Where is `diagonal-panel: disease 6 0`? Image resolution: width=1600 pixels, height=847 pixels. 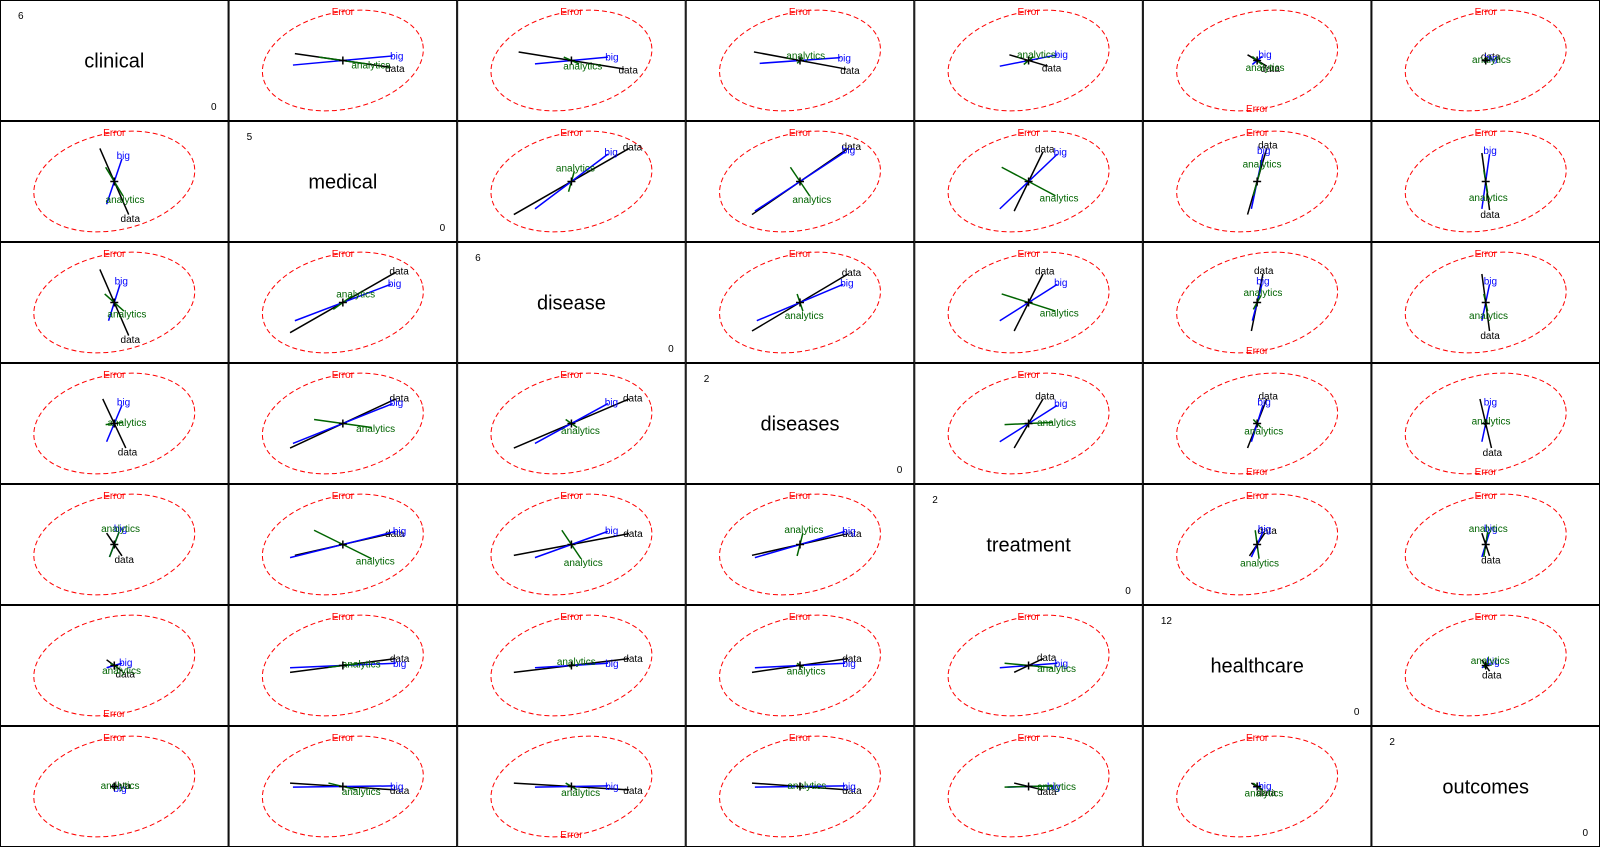 diagonal-panel: disease 6 0 is located at coordinates (574, 304).